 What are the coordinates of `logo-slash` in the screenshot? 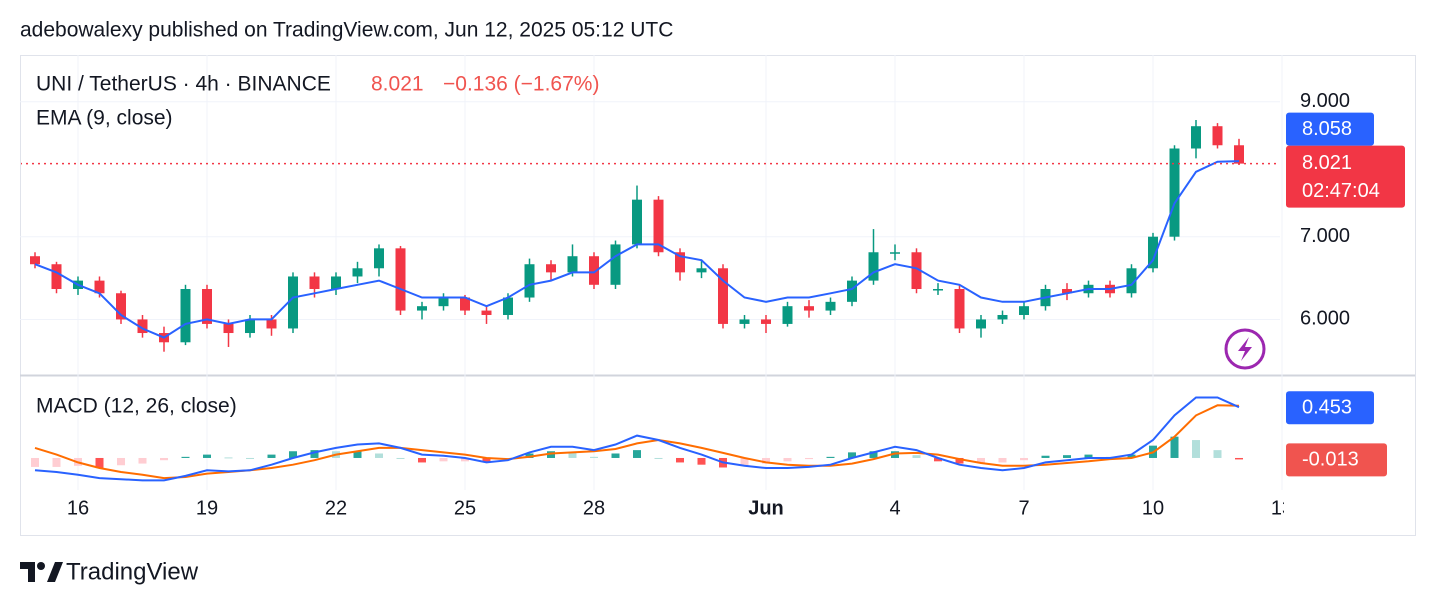 It's located at (55, 572).